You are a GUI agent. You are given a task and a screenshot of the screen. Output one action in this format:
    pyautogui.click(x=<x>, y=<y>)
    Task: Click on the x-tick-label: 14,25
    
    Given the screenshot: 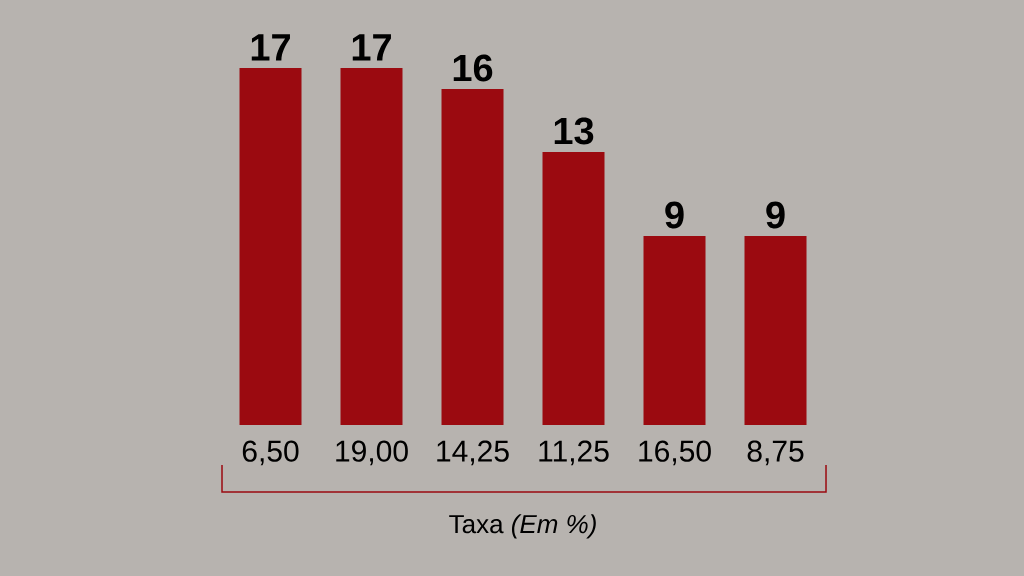 What is the action you would take?
    pyautogui.click(x=473, y=453)
    